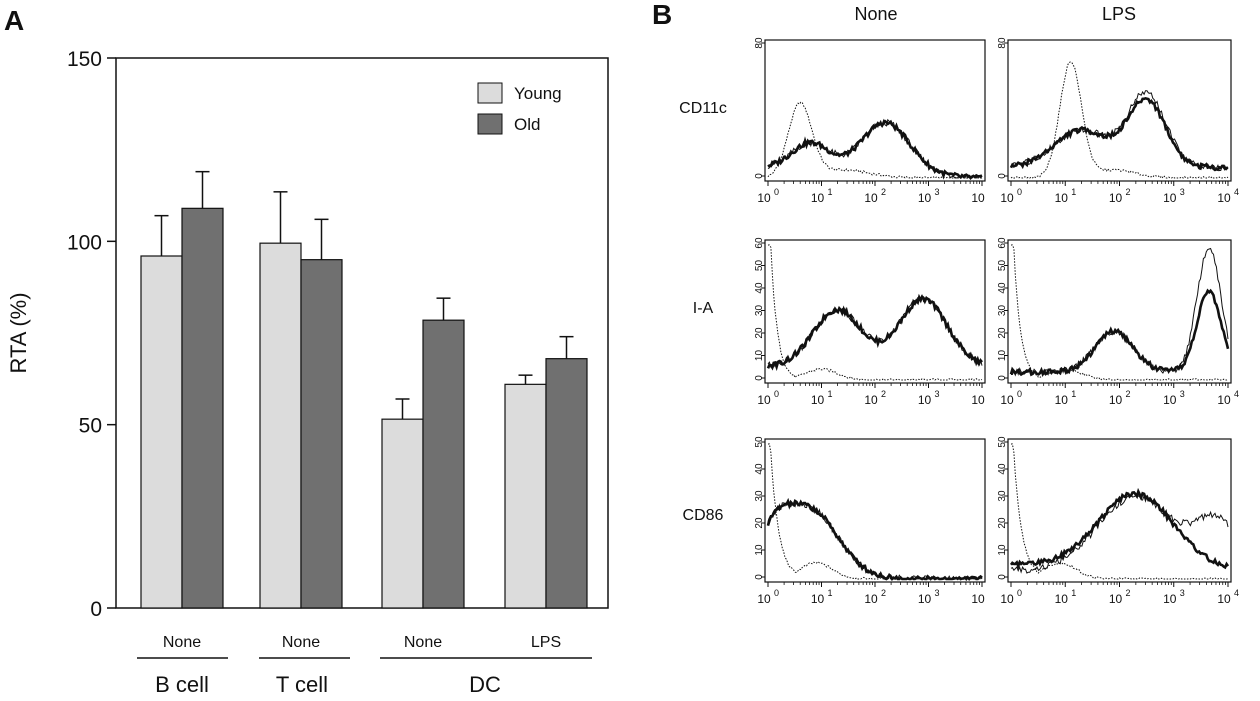  I want to click on category-label: LPS, so click(546, 642).